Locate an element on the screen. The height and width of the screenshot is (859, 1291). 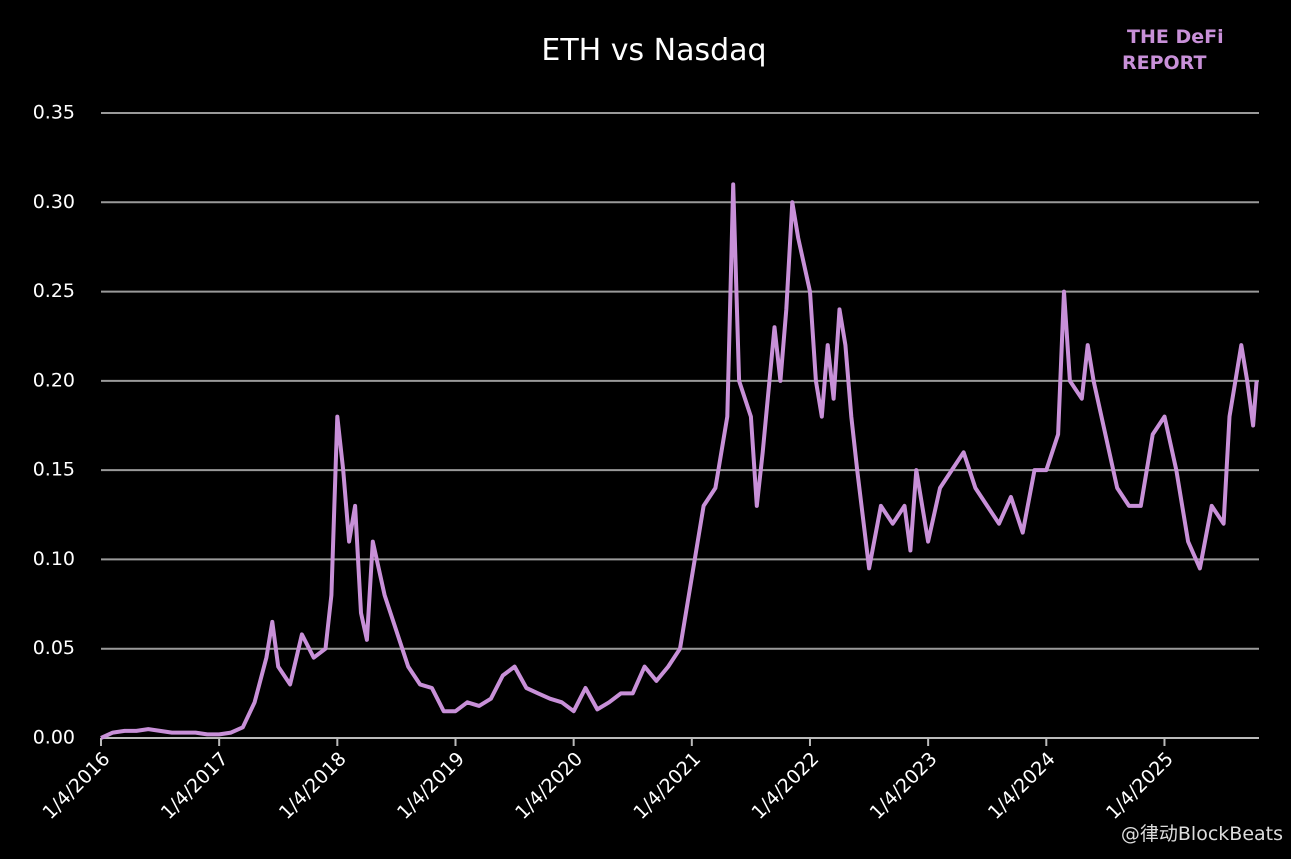
y-tick-label: 0.00 is located at coordinates (54, 738).